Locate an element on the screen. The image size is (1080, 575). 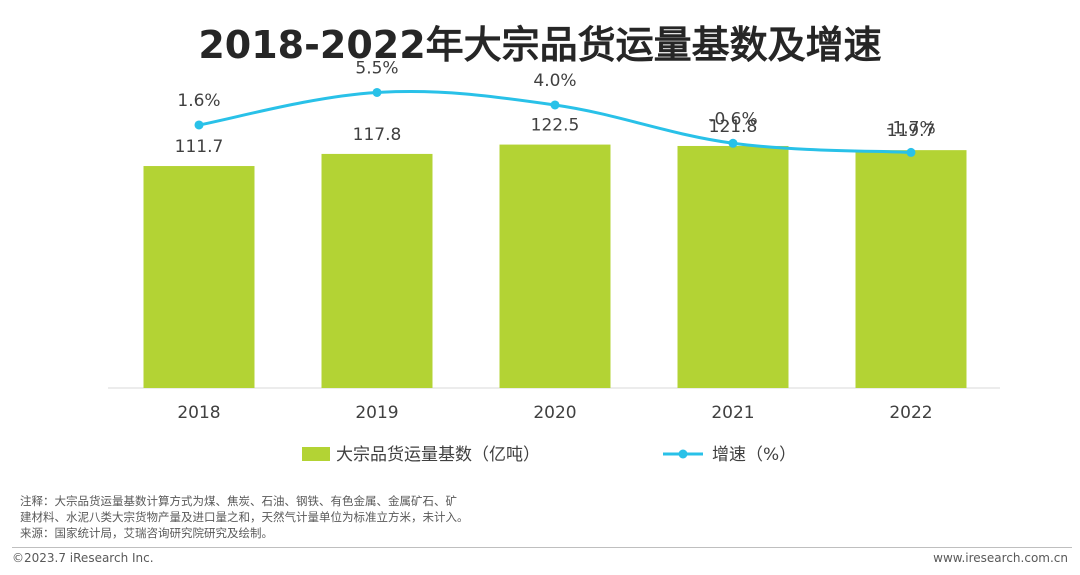
growth-label-2021: -0.6% is located at coordinates (732, 119).